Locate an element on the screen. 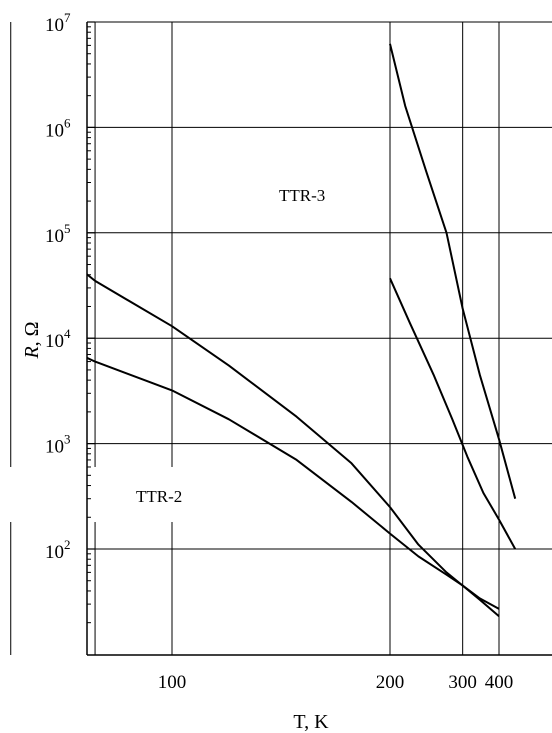 This screenshot has height=733, width=552. y-tick-exponent: 3 is located at coordinates (67, 439).